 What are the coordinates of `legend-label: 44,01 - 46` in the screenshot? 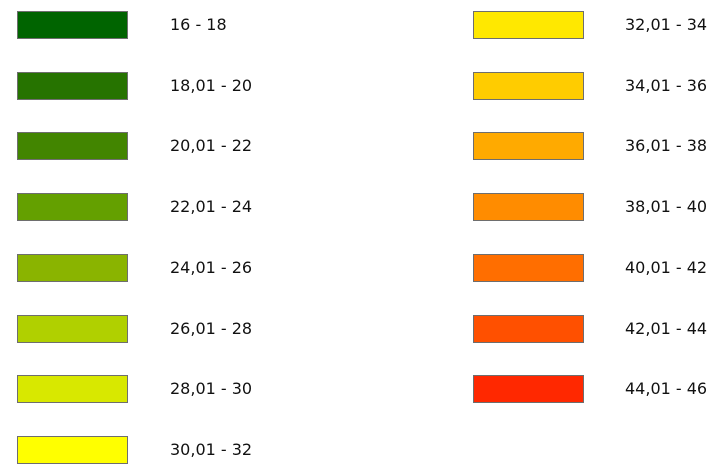 It's located at (666, 389).